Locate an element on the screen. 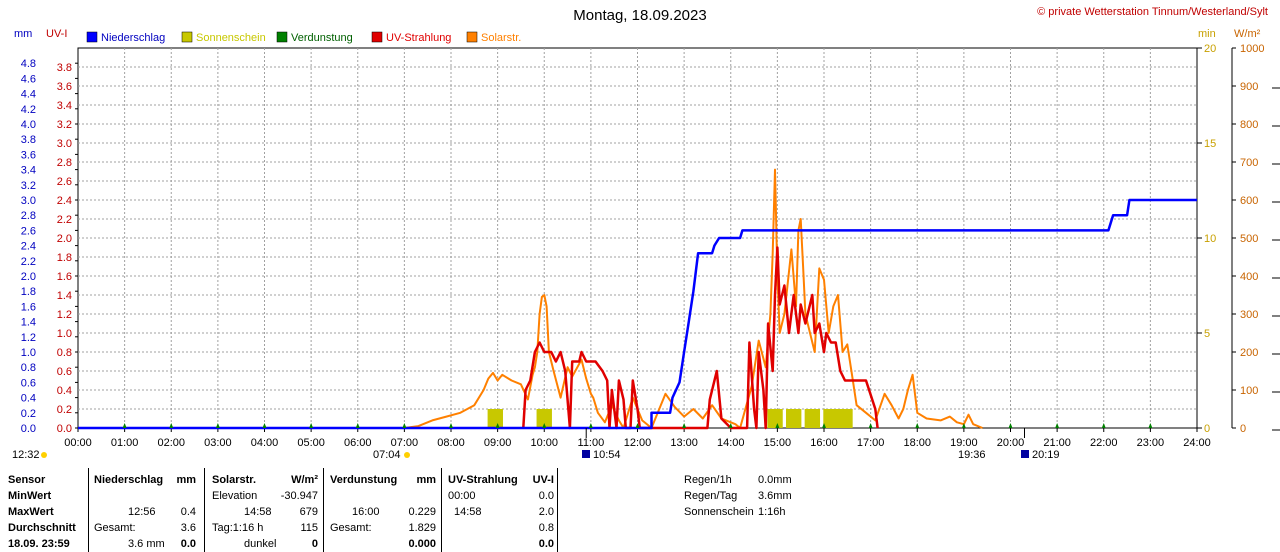 The height and width of the screenshot is (552, 1280). table-cell-solar-label: Elevation is located at coordinates (235, 496).